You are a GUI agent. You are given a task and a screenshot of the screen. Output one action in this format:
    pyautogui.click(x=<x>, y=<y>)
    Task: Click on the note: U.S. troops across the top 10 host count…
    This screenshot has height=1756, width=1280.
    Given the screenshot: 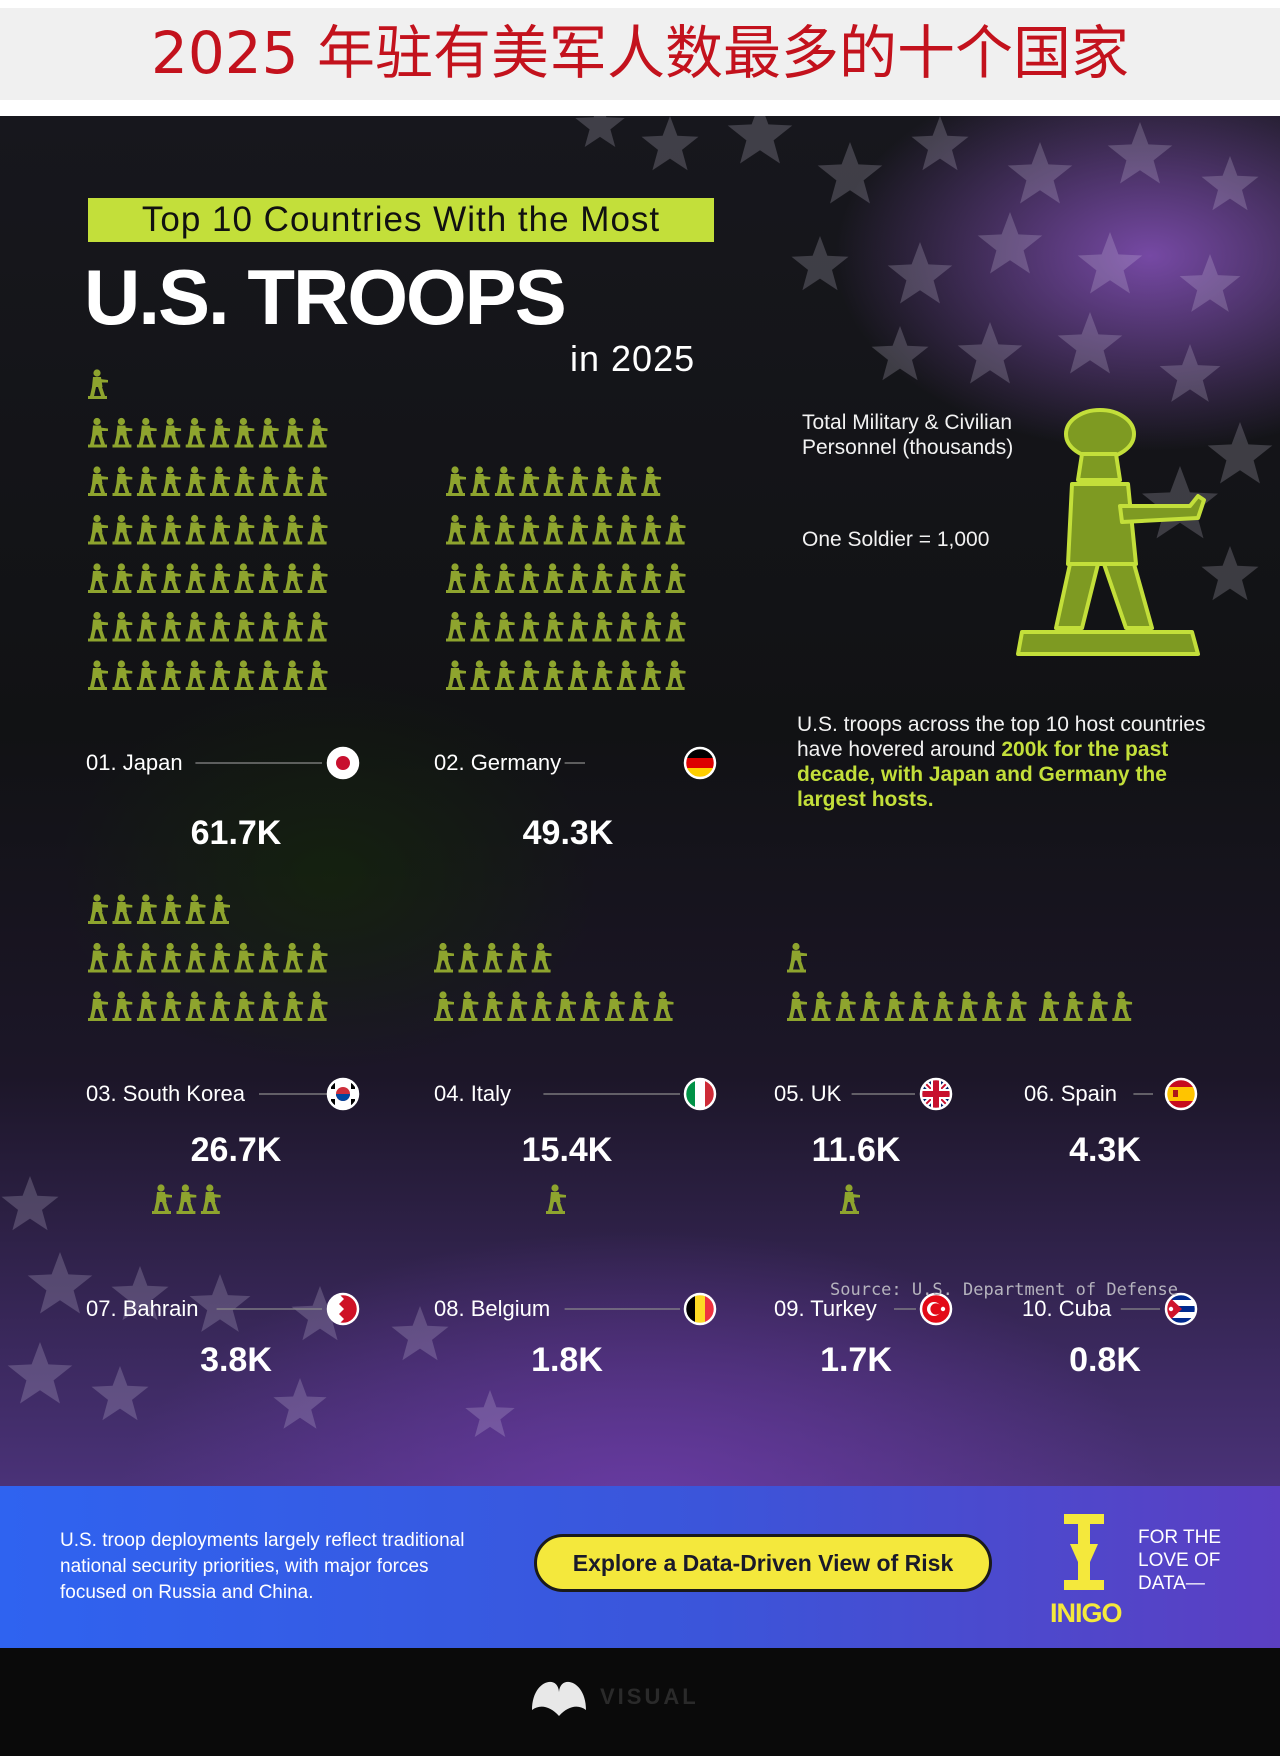 What is the action you would take?
    pyautogui.click(x=1007, y=762)
    